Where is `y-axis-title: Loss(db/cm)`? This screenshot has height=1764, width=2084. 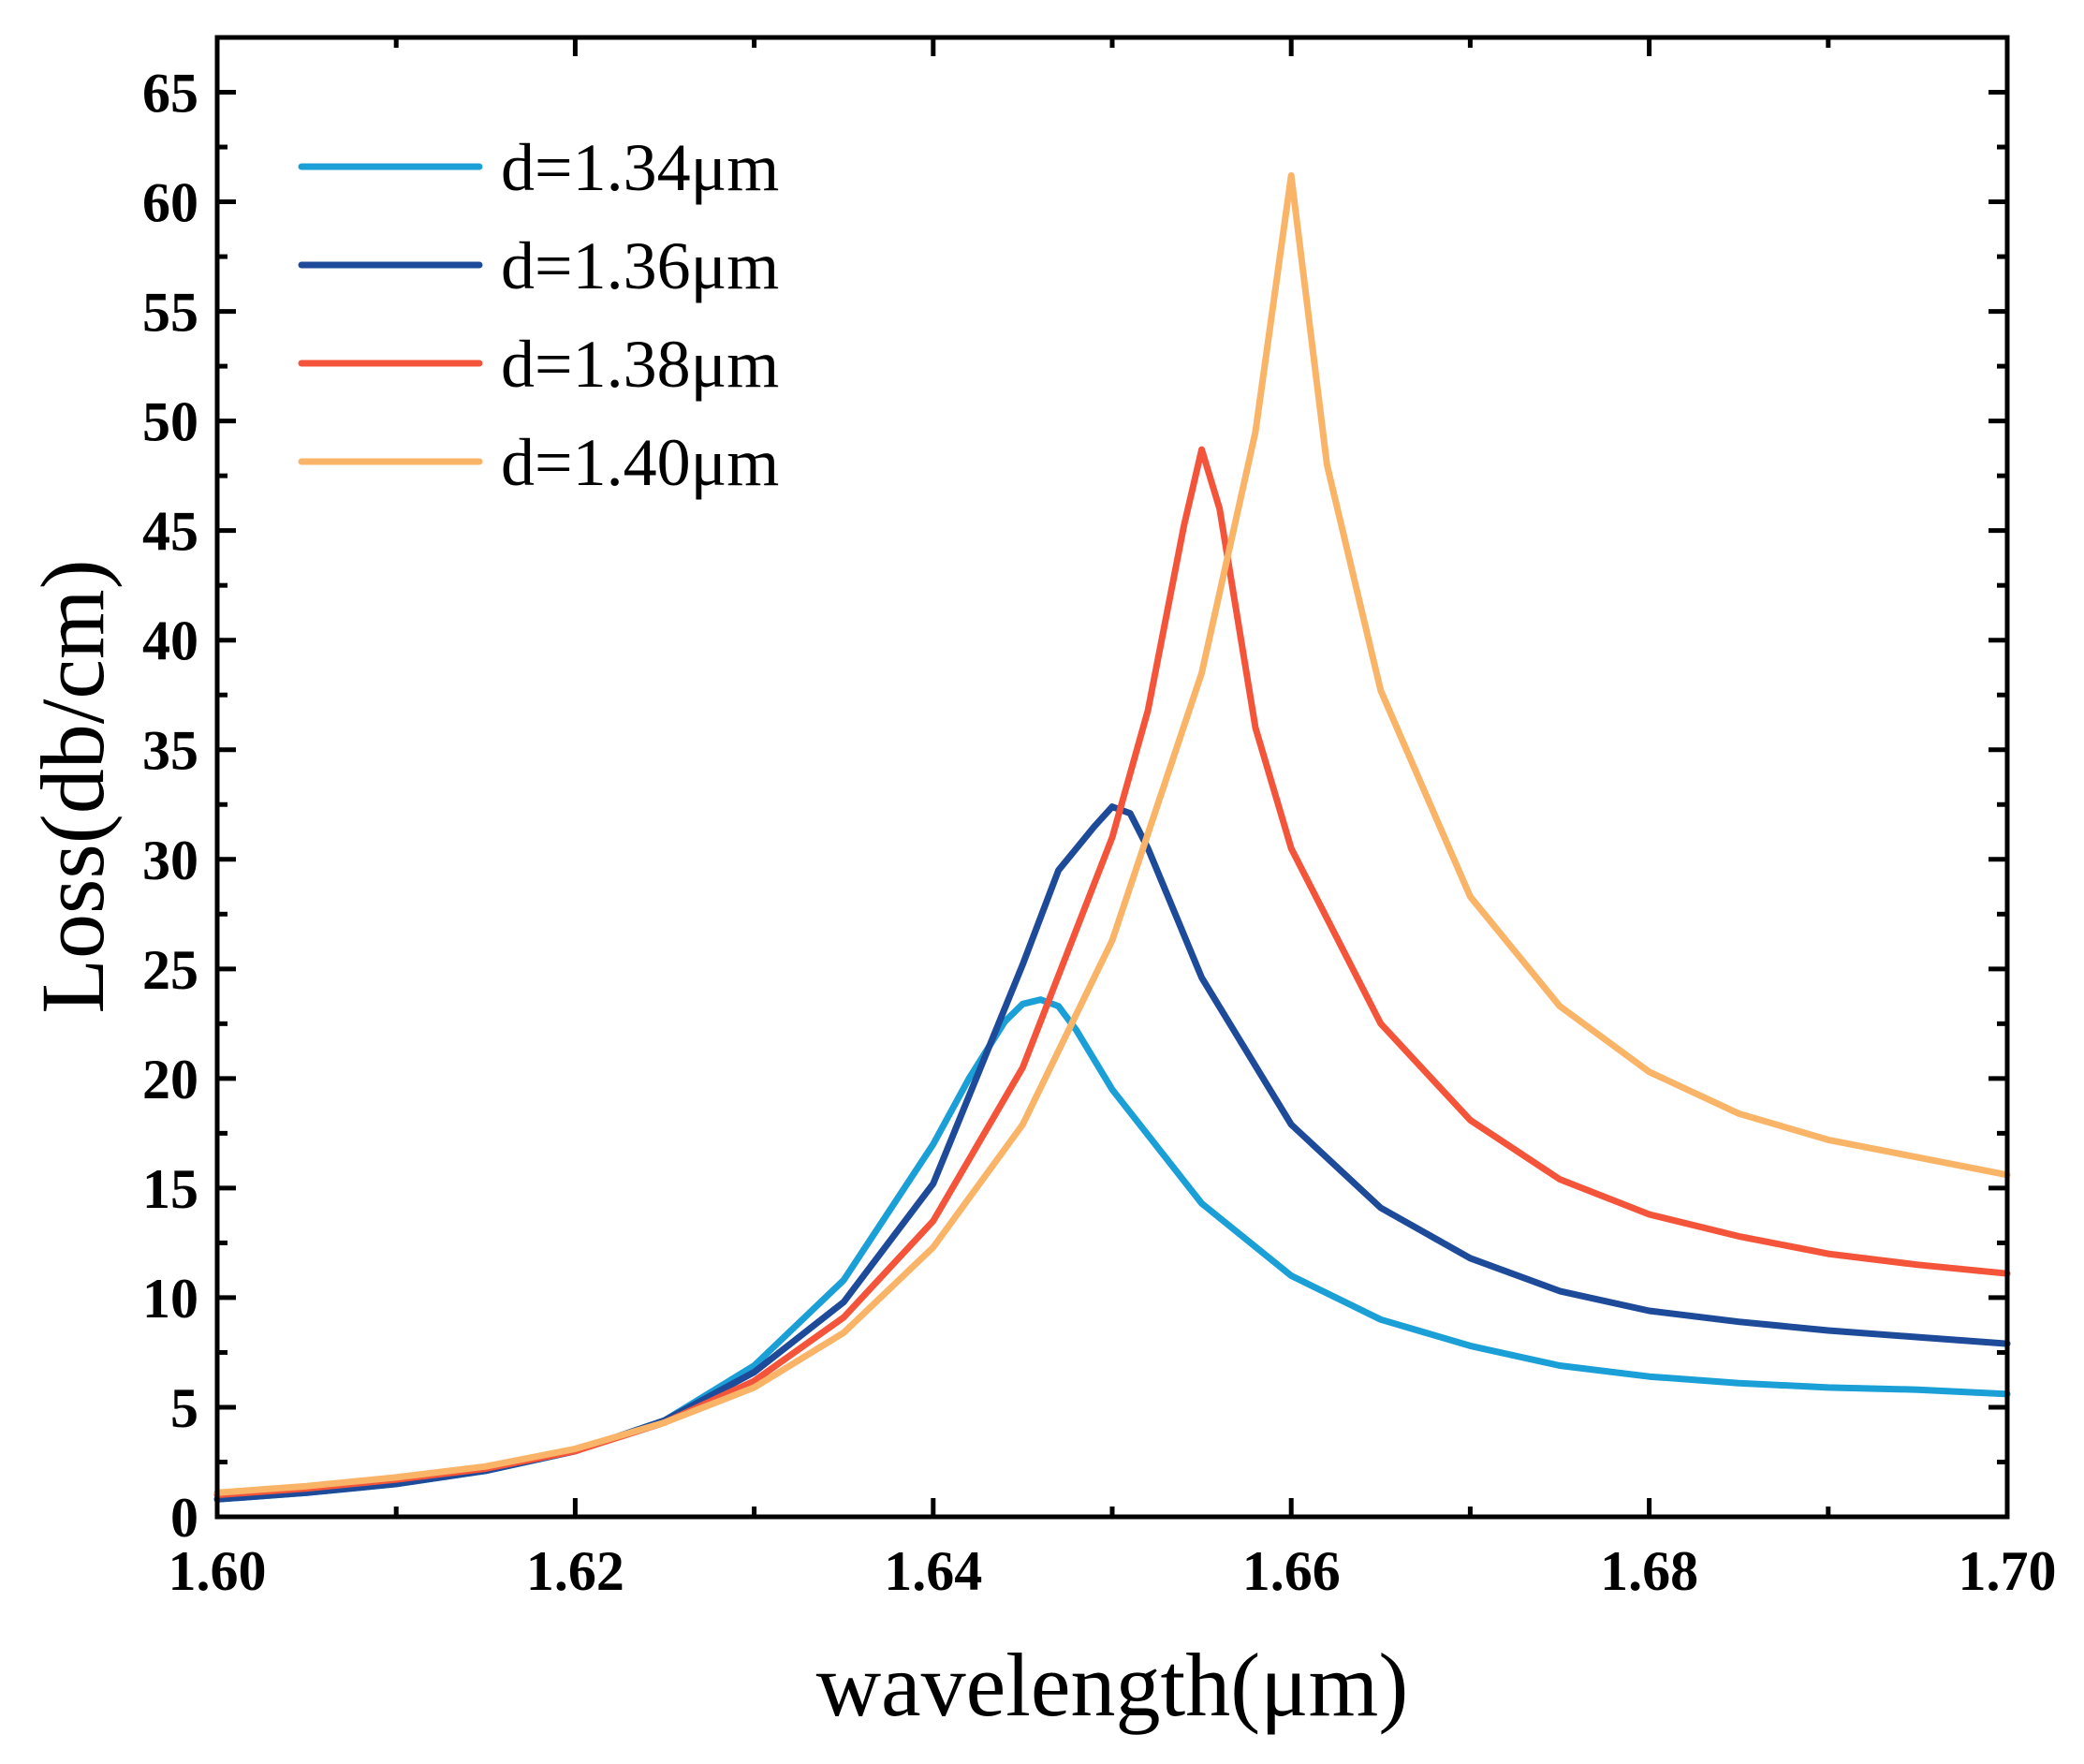
y-axis-title: Loss(db/cm) is located at coordinates (72, 786).